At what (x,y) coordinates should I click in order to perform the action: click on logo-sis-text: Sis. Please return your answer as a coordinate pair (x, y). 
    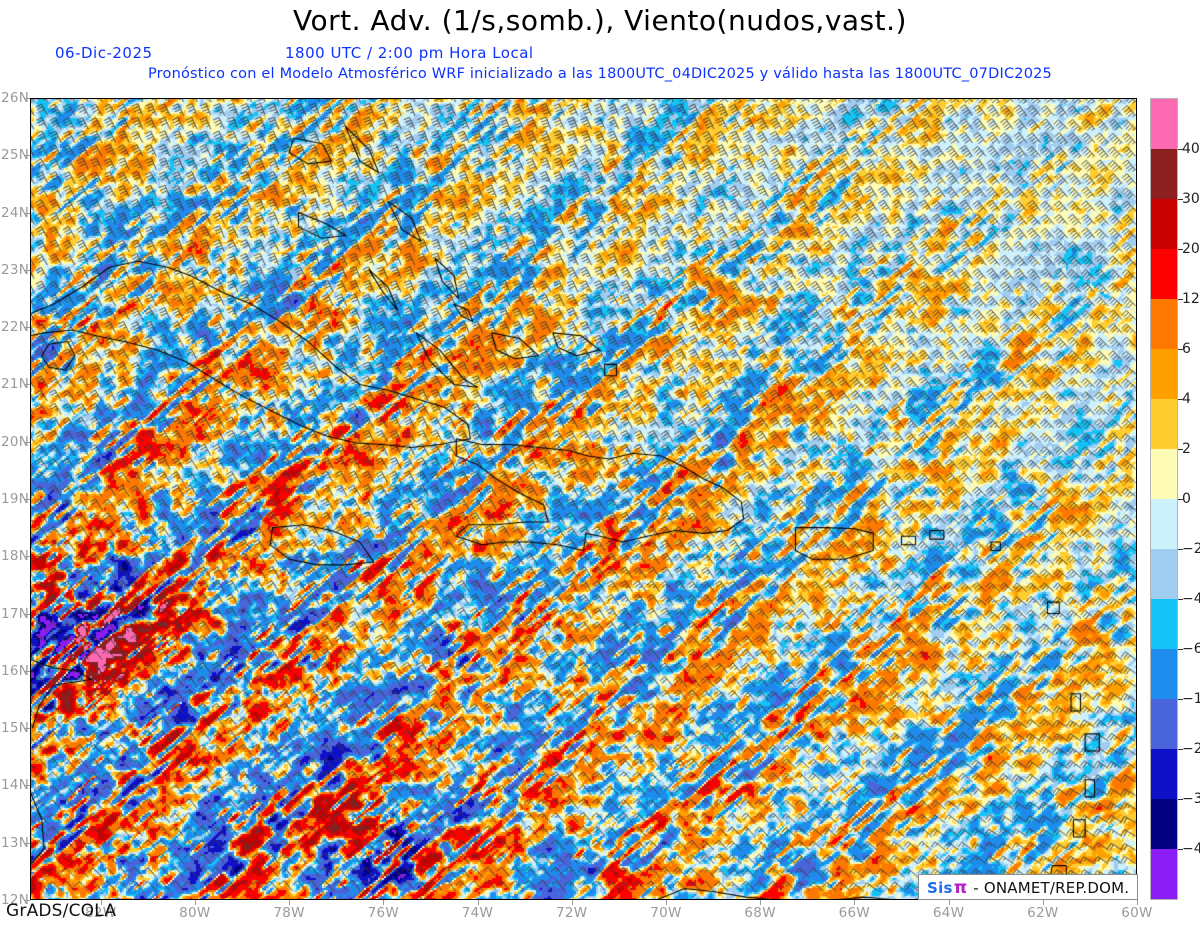
    Looking at the image, I should click on (940, 888).